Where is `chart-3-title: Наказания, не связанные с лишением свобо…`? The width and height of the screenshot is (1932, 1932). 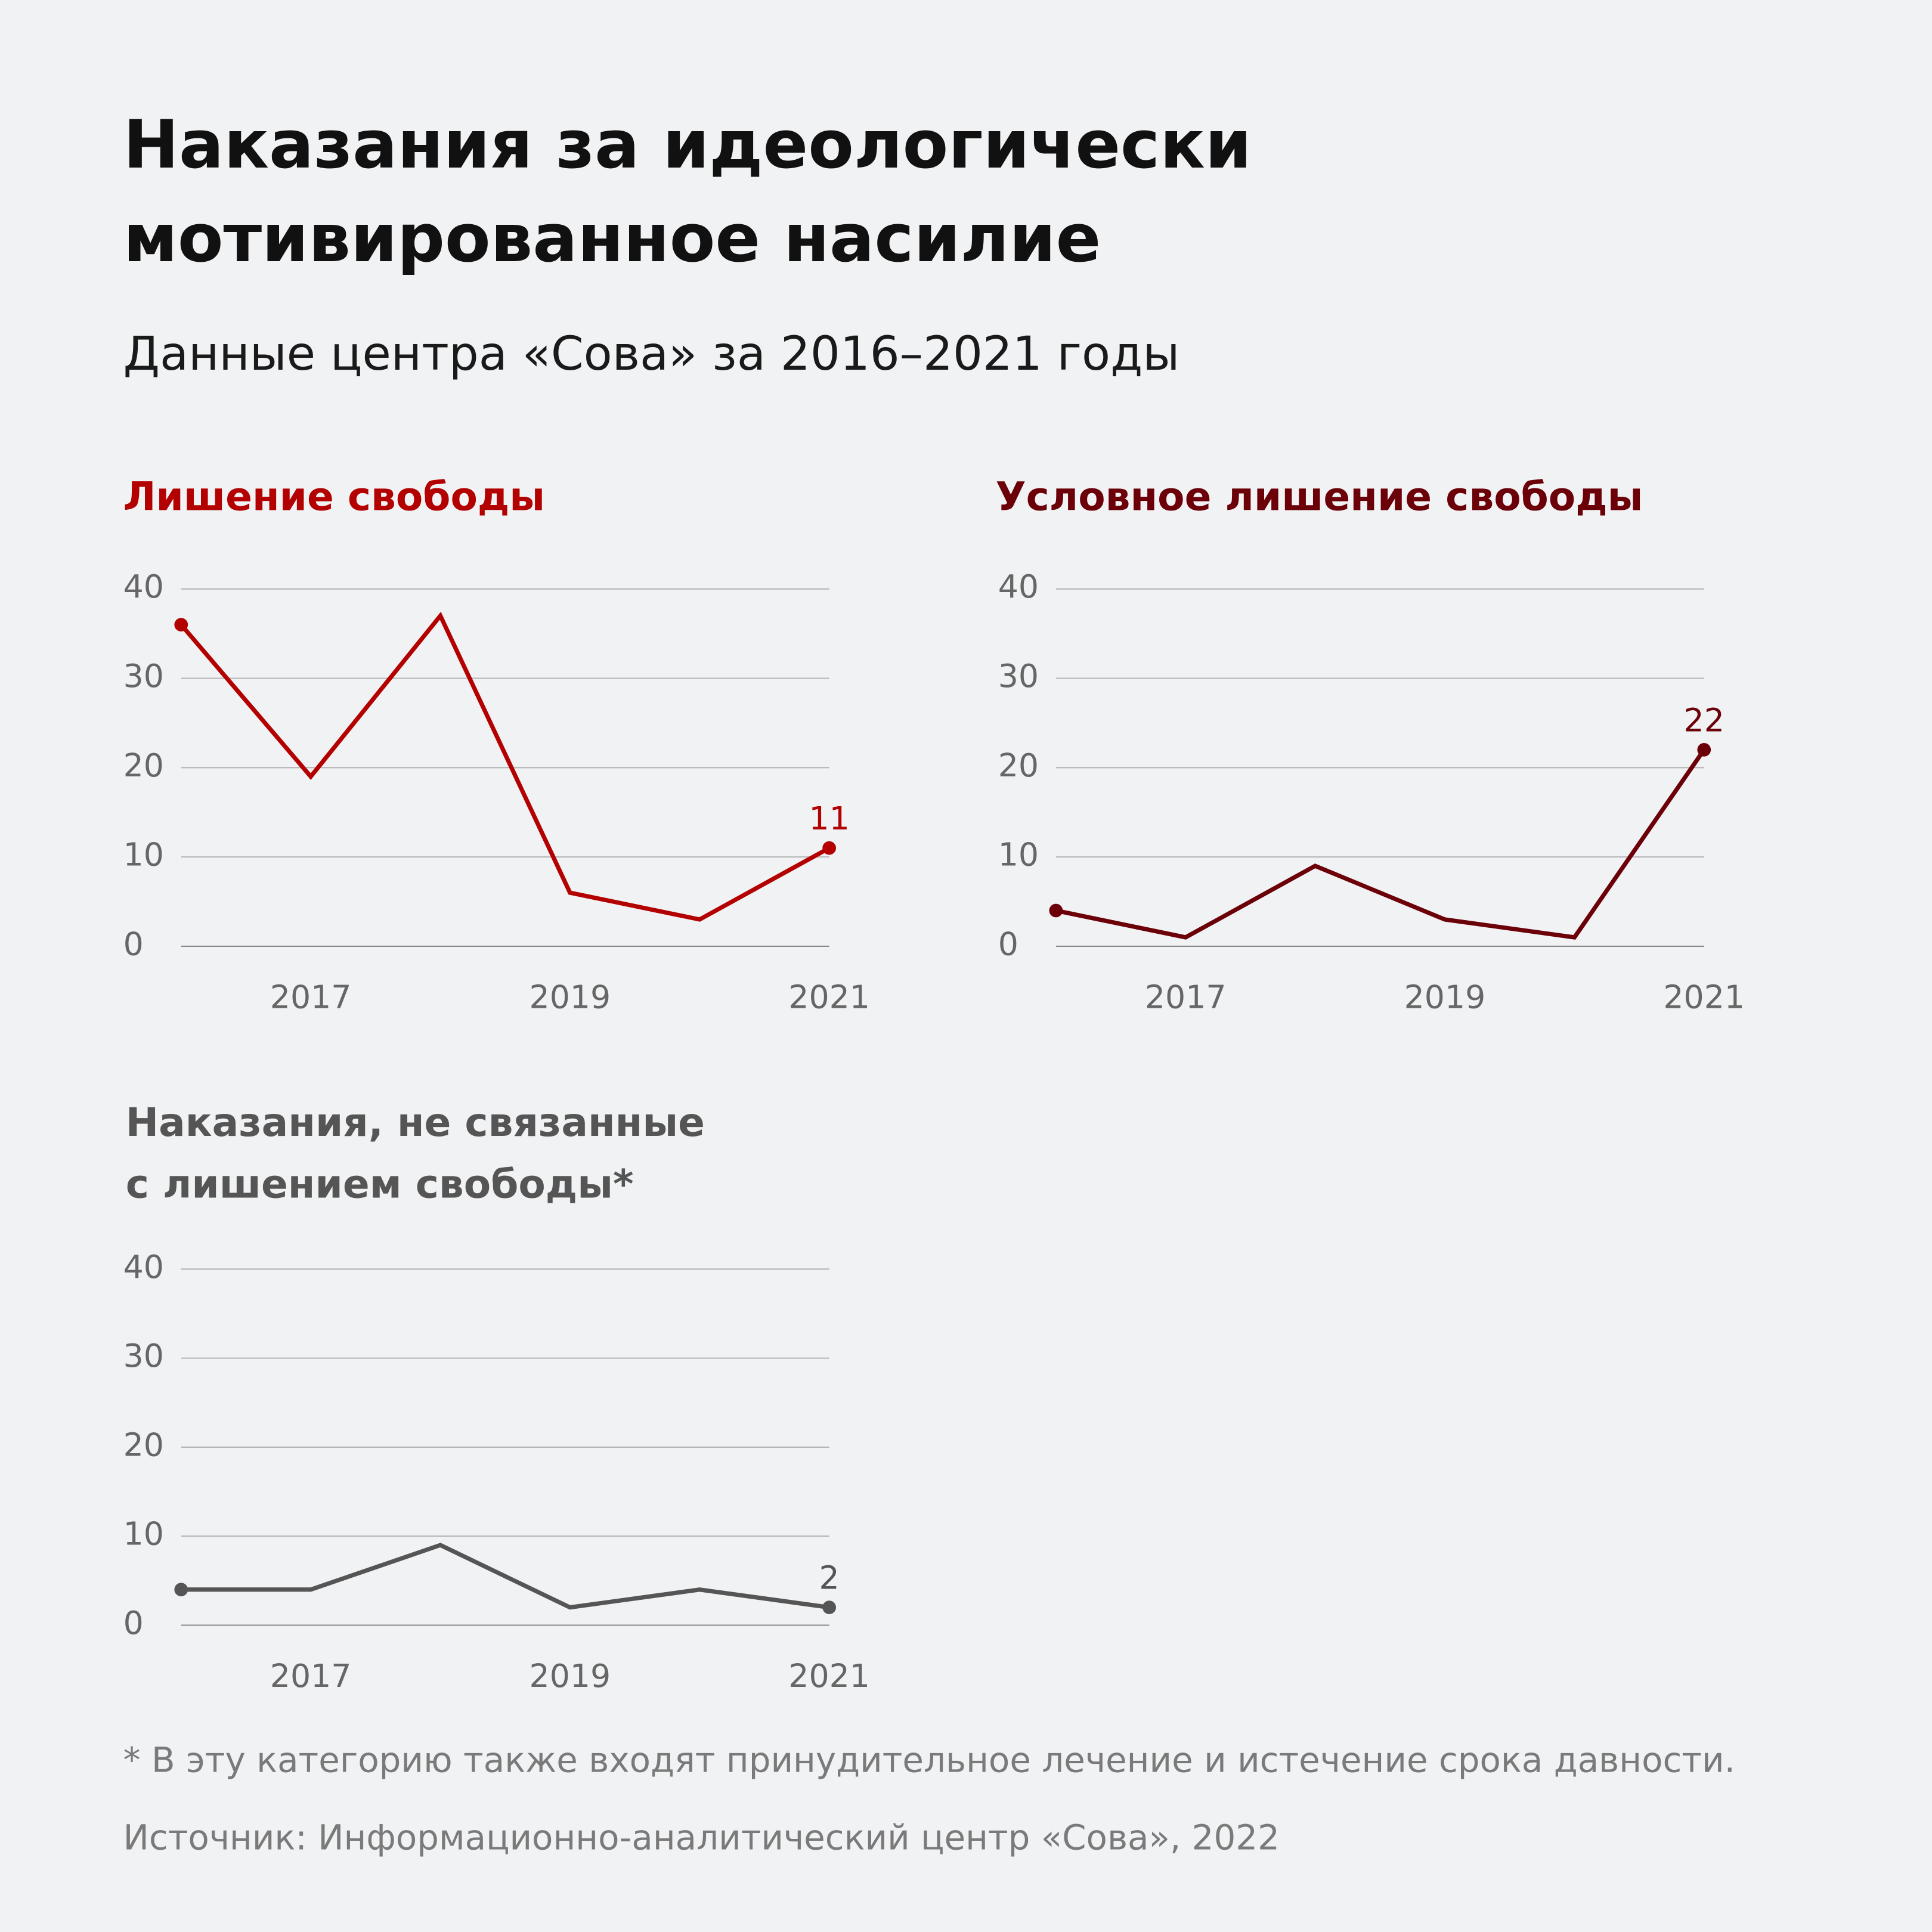
chart-3-title: Наказания, не связанные с лишением свобо… is located at coordinates (416, 1153).